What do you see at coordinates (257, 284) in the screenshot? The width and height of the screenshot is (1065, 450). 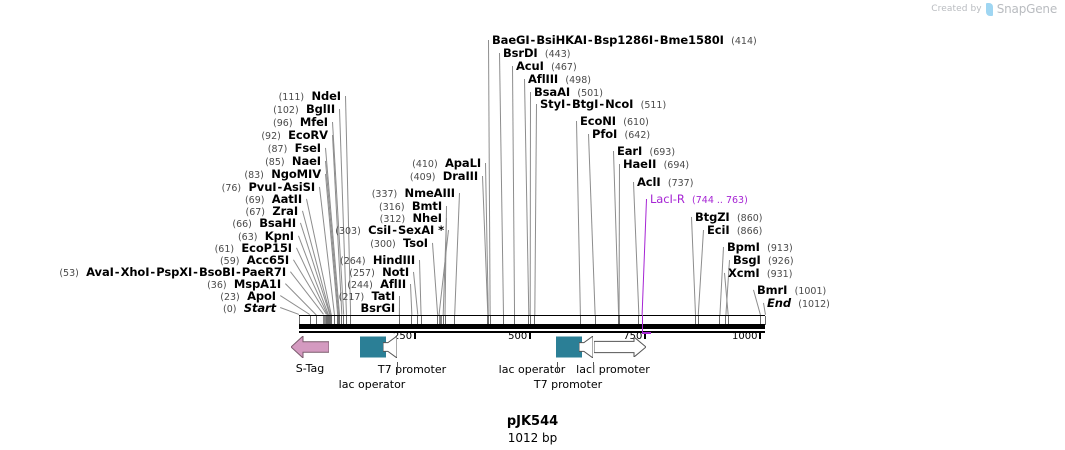 I see `enzyme-name: MspA1I` at bounding box center [257, 284].